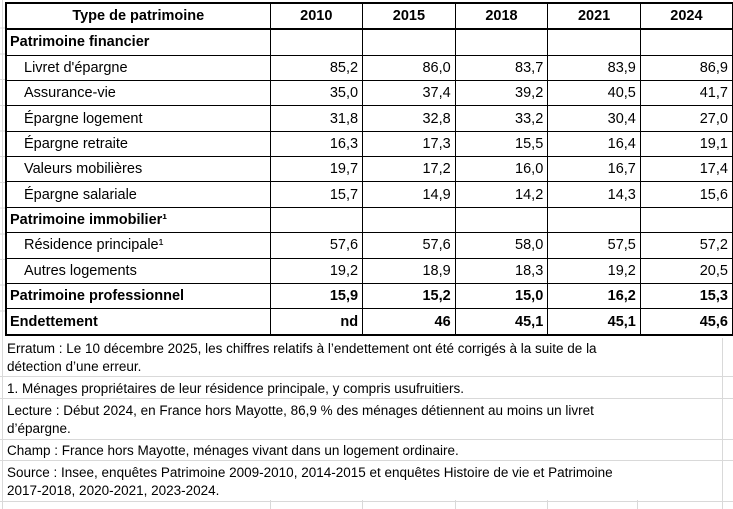 This screenshot has width=733, height=509. Describe the element at coordinates (409, 16) in the screenshot. I see `column-header-year-2015: 2015` at that location.